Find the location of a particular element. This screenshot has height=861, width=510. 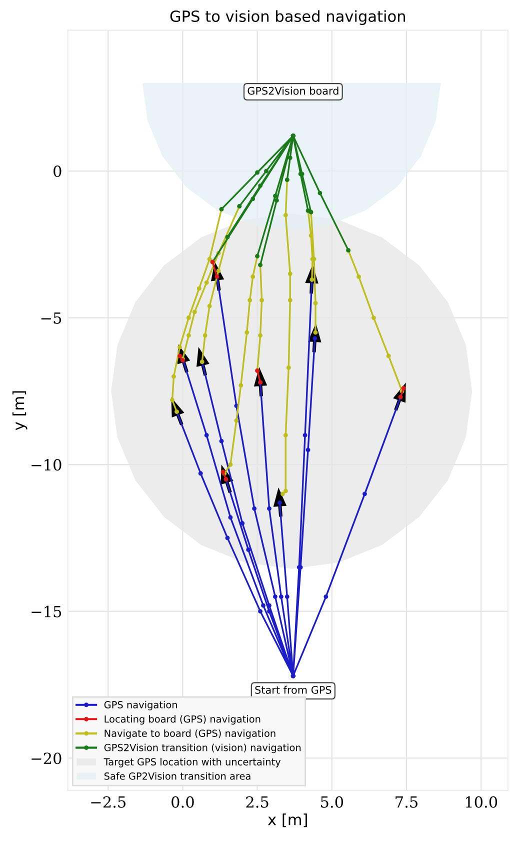

annotation: GPS2Vision board is located at coordinates (293, 90).